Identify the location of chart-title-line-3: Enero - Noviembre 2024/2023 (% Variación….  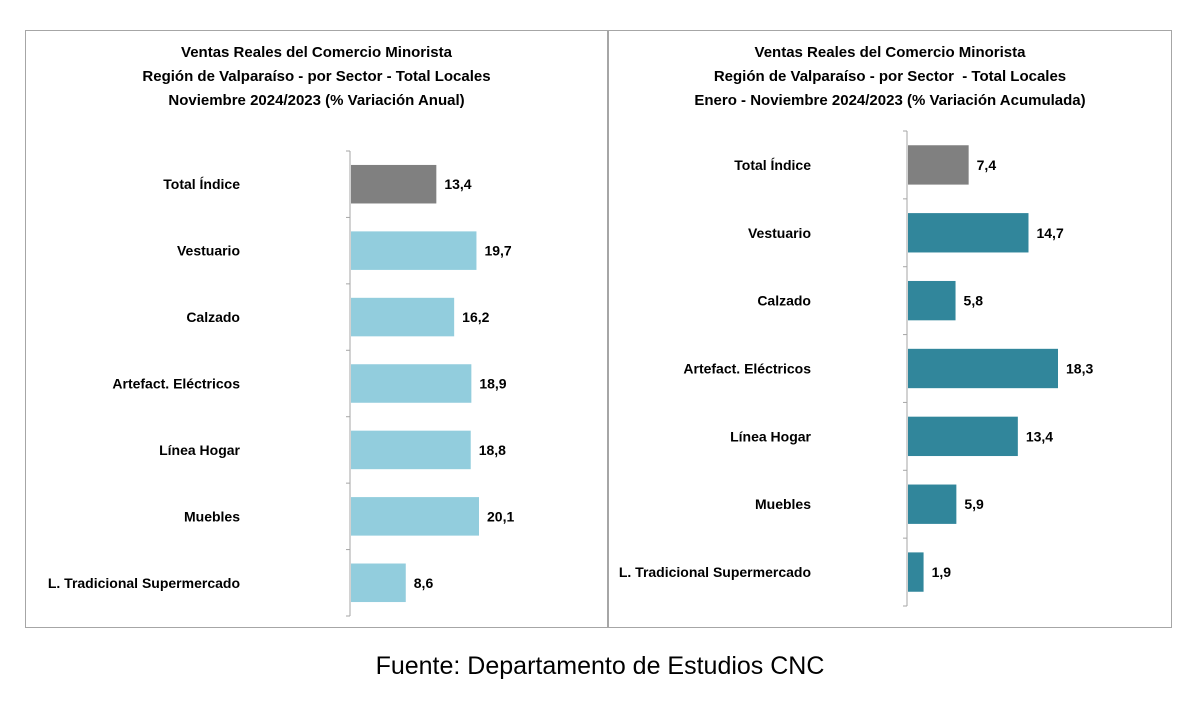
(890, 100).